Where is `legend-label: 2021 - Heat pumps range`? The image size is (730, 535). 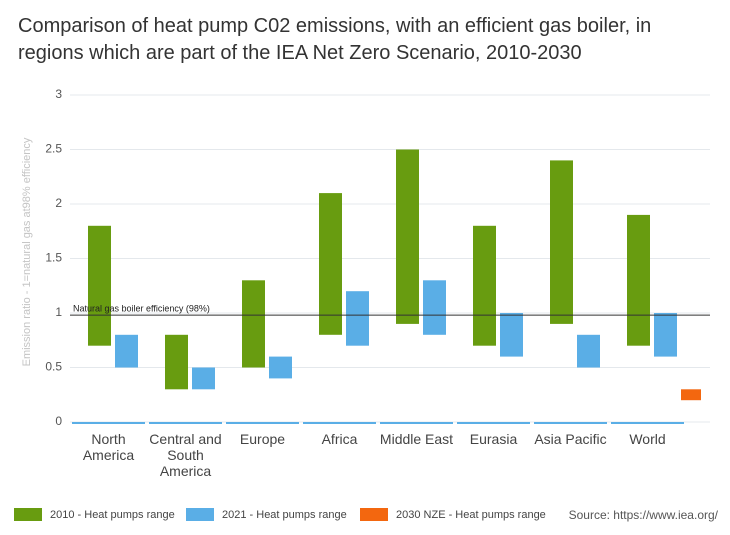
legend-label: 2021 - Heat pumps range is located at coordinates (284, 514).